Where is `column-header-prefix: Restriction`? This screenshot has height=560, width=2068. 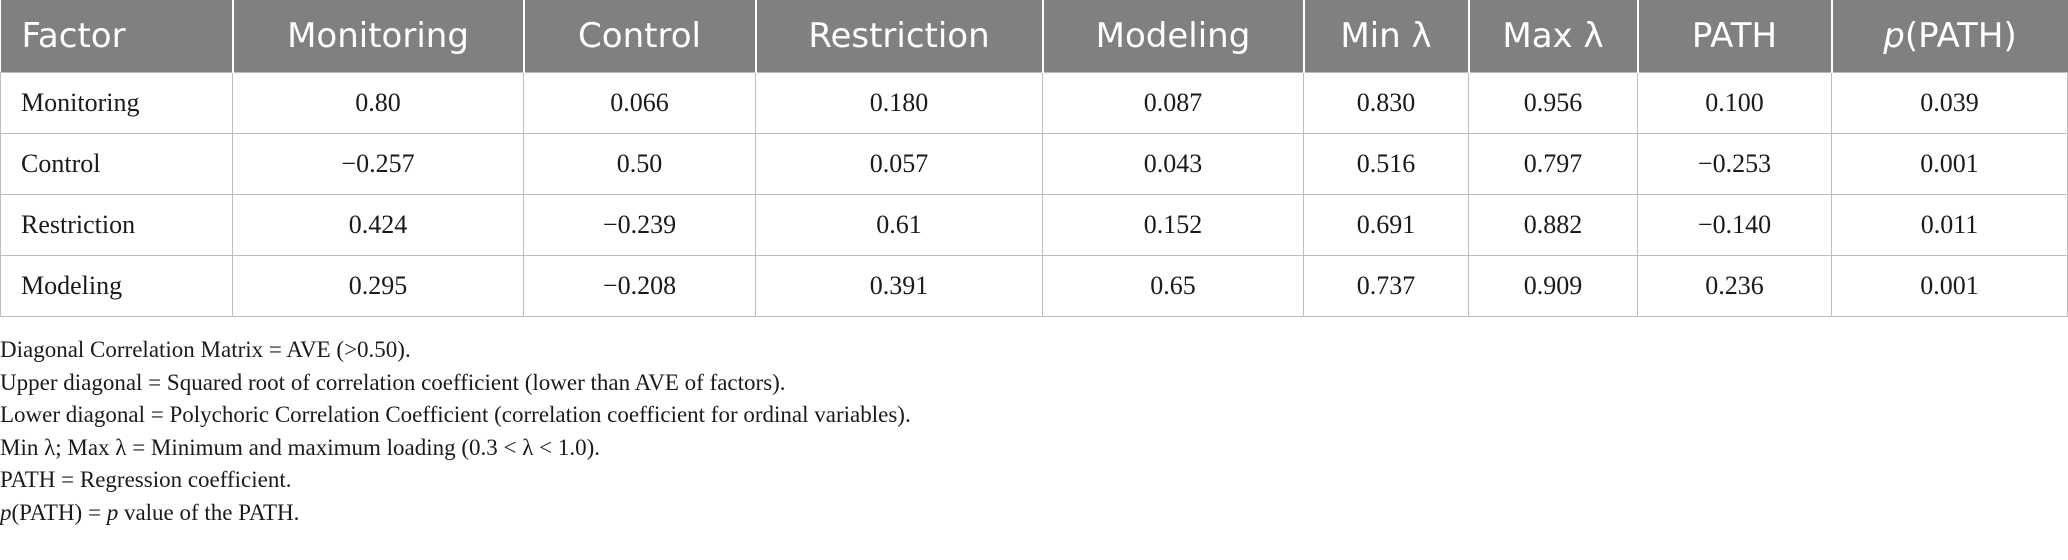
column-header-prefix: Restriction is located at coordinates (899, 36).